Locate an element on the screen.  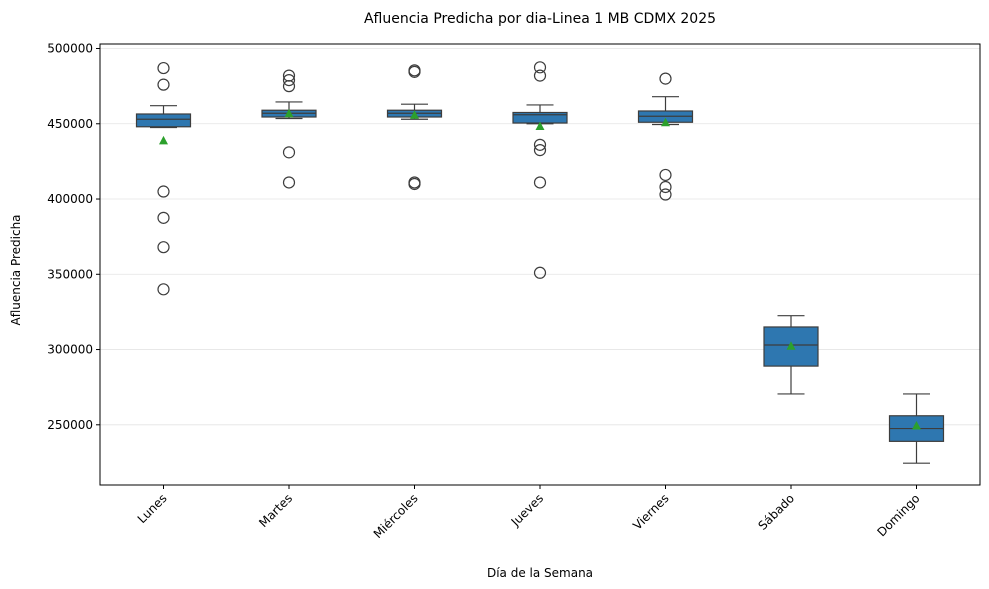
x-tick-label: Lunes is located at coordinates (152, 508).